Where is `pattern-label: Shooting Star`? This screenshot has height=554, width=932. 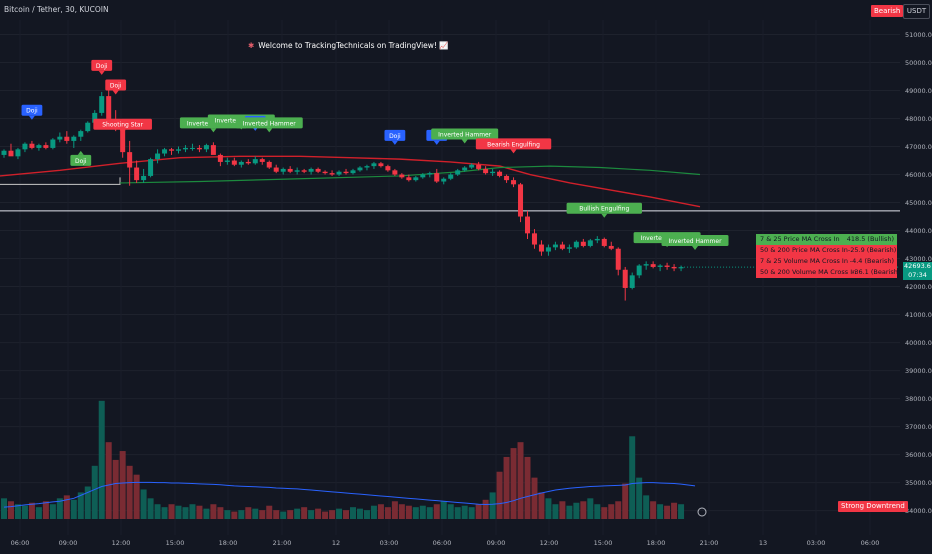
pattern-label: Shooting Star is located at coordinates (122, 125).